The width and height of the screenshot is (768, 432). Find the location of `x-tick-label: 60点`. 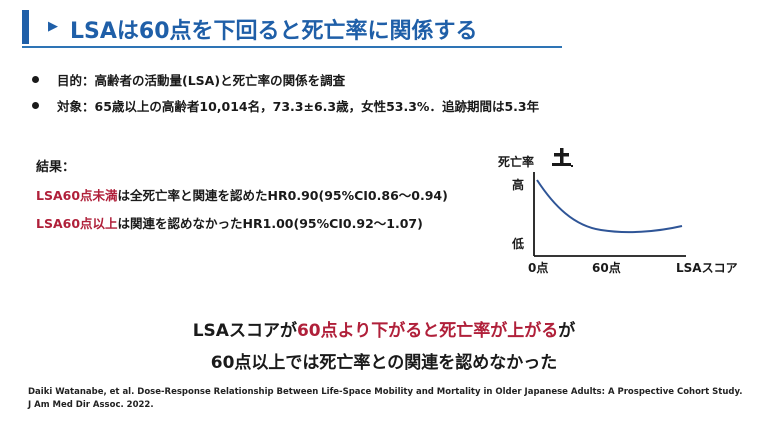

x-tick-label: 60点 is located at coordinates (606, 267).